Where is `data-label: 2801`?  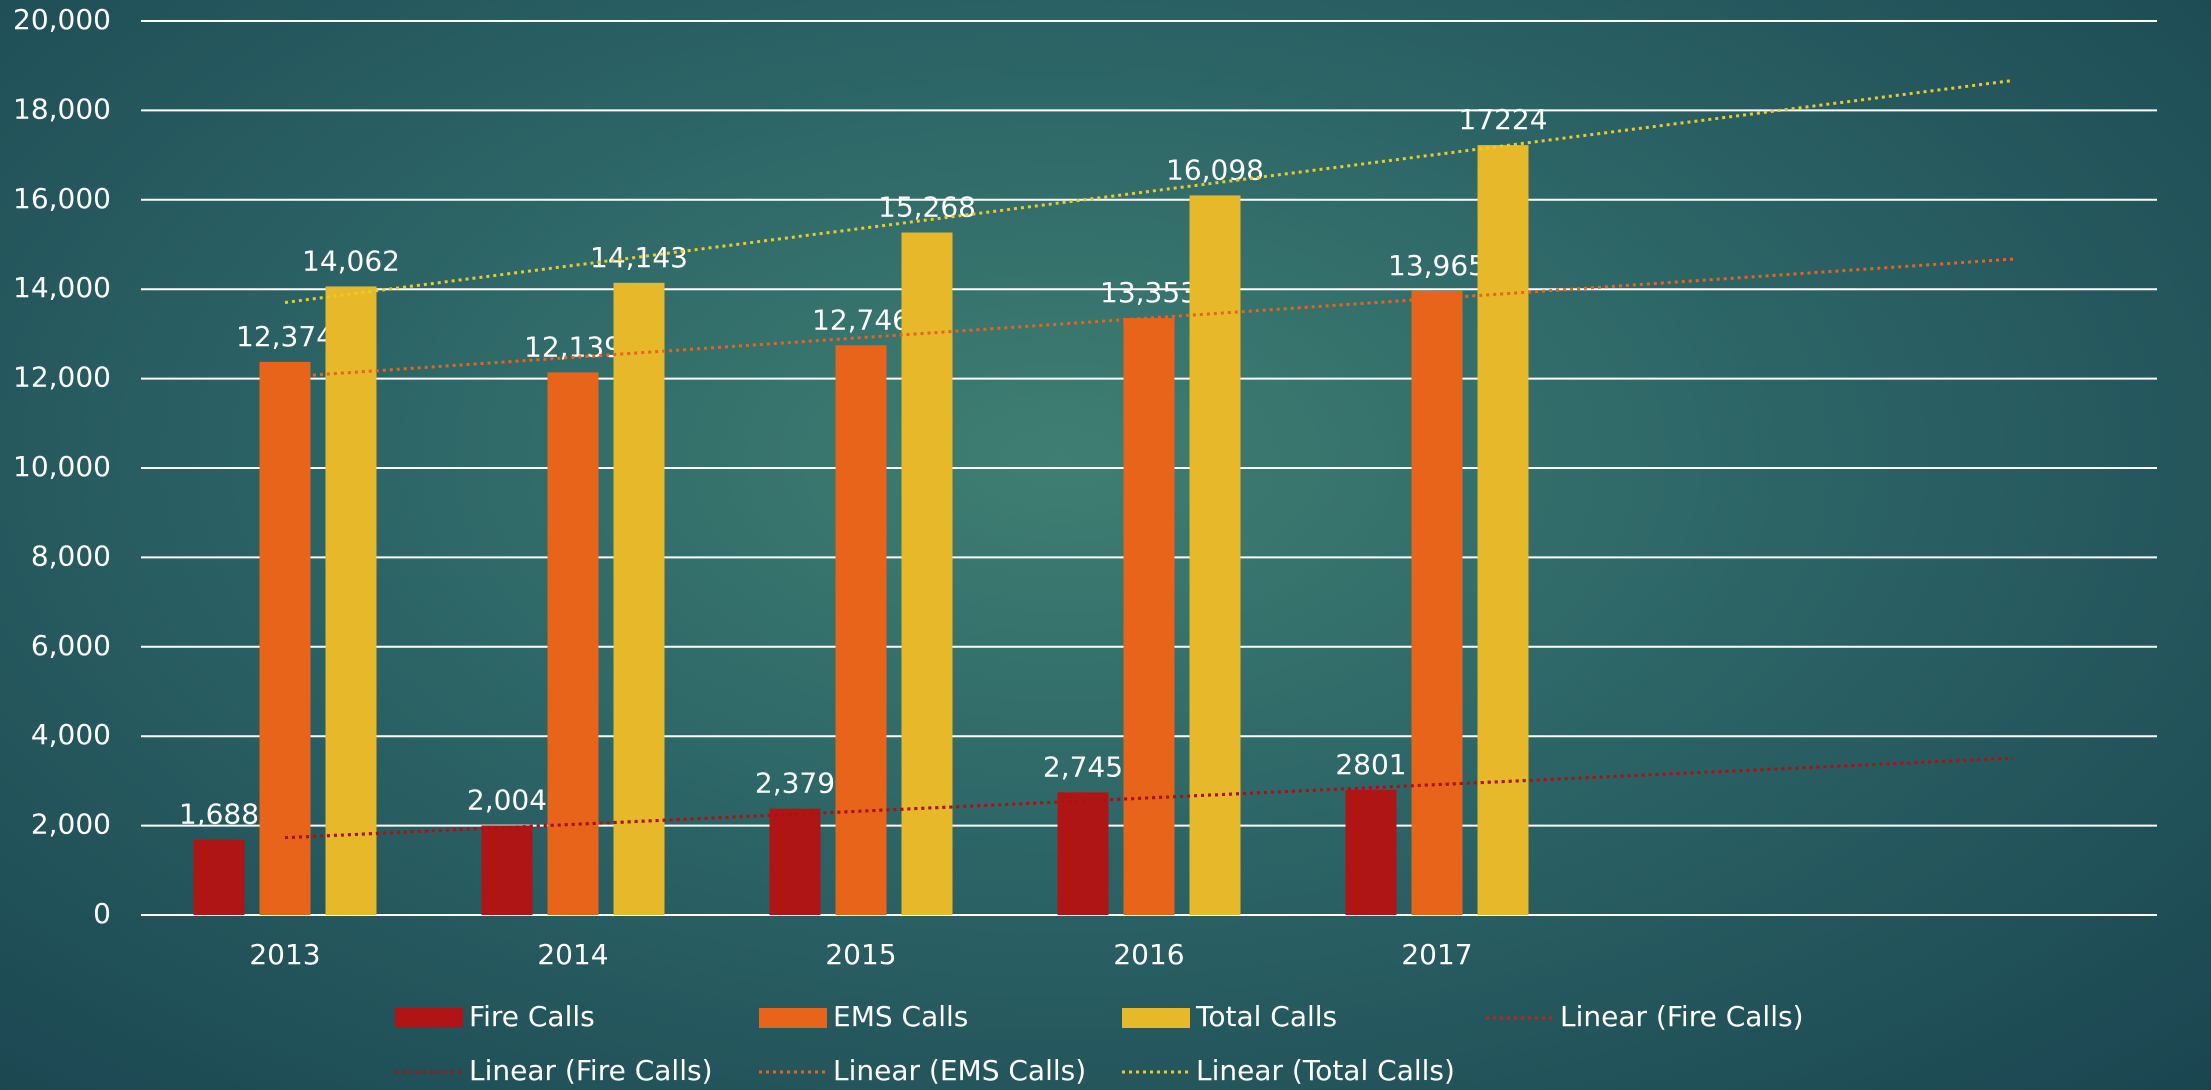 data-label: 2801 is located at coordinates (1370, 764).